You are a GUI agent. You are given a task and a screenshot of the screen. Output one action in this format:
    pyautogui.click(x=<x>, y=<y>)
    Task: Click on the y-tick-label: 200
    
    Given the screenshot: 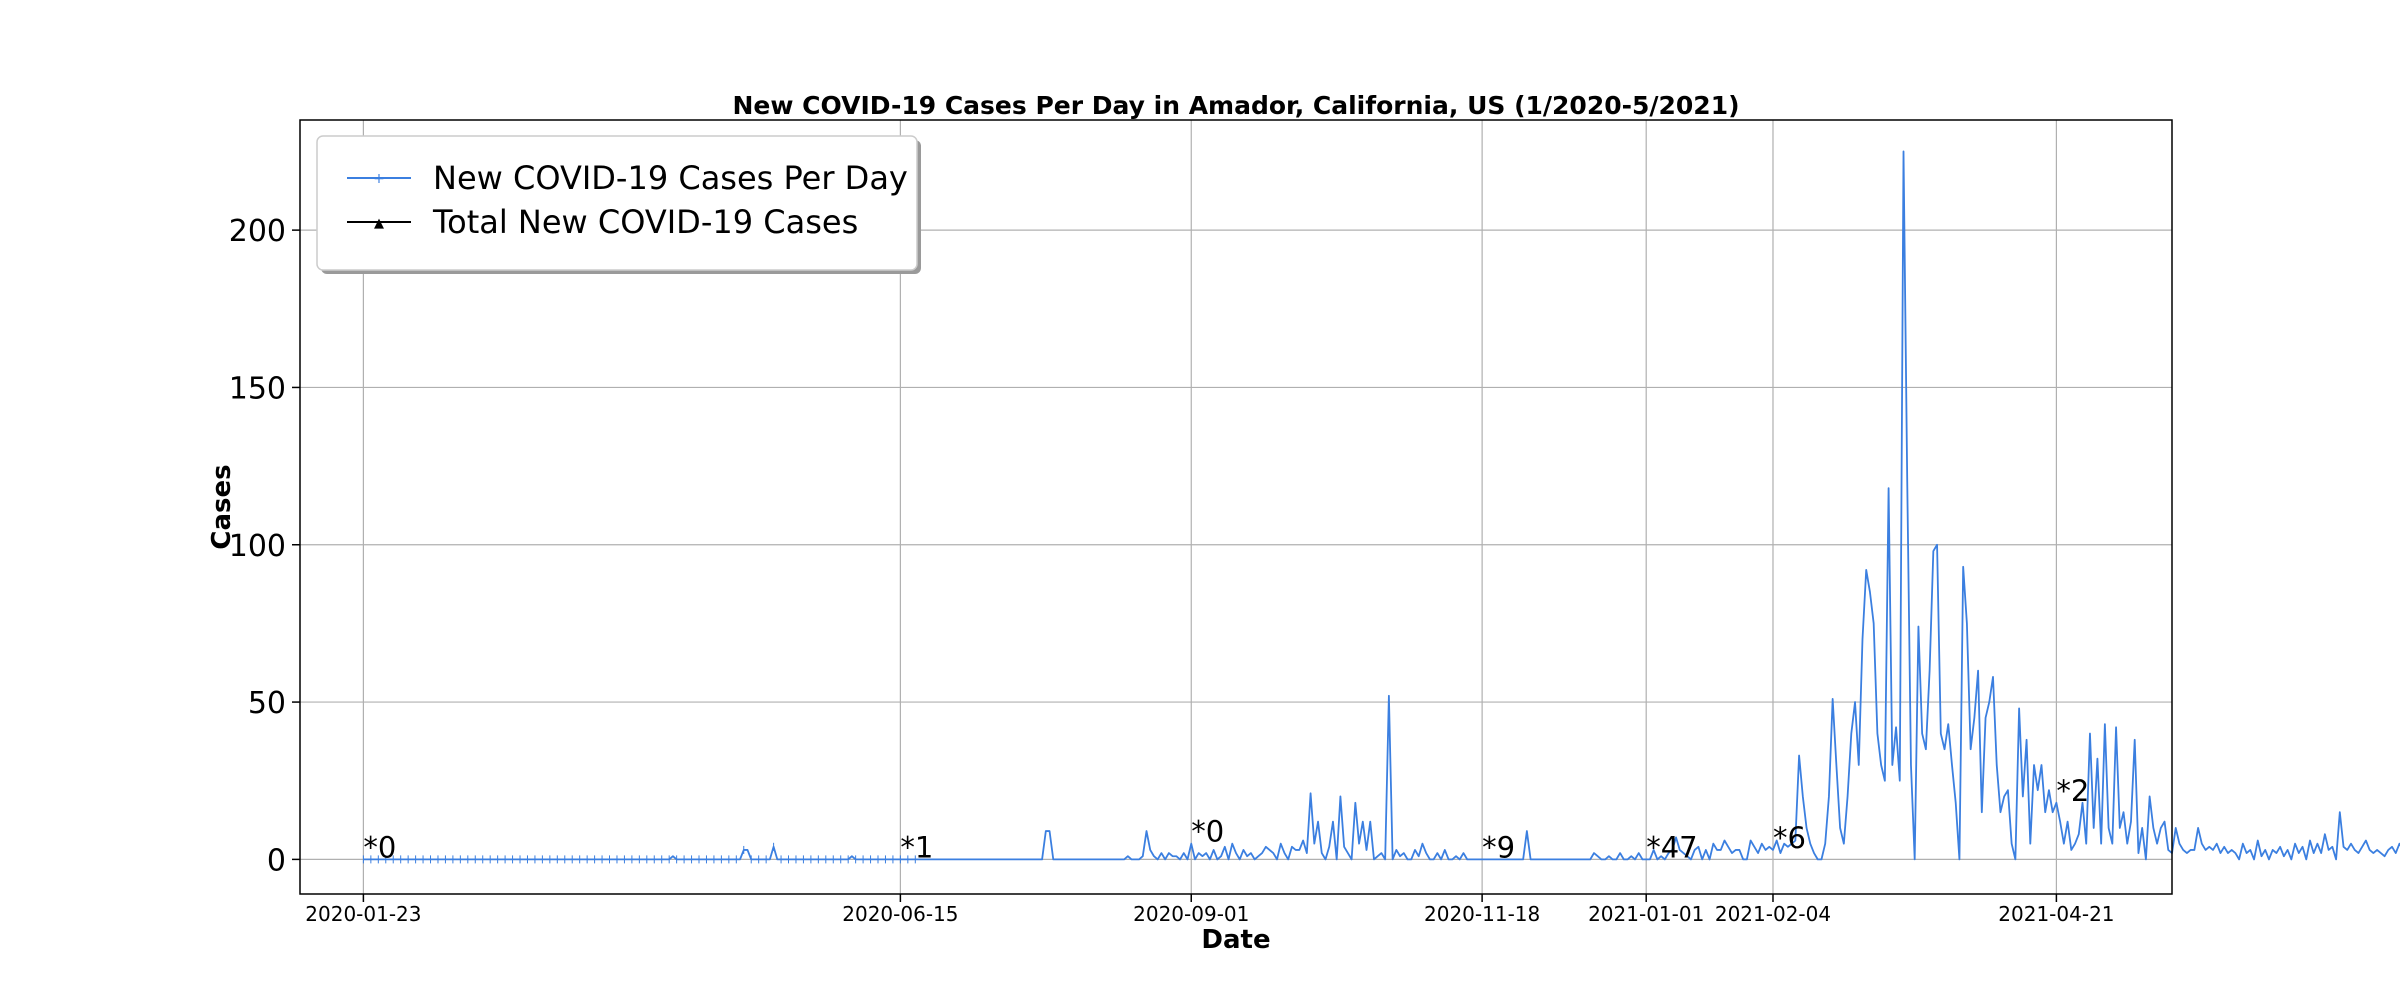 What is the action you would take?
    pyautogui.click(x=257, y=231)
    